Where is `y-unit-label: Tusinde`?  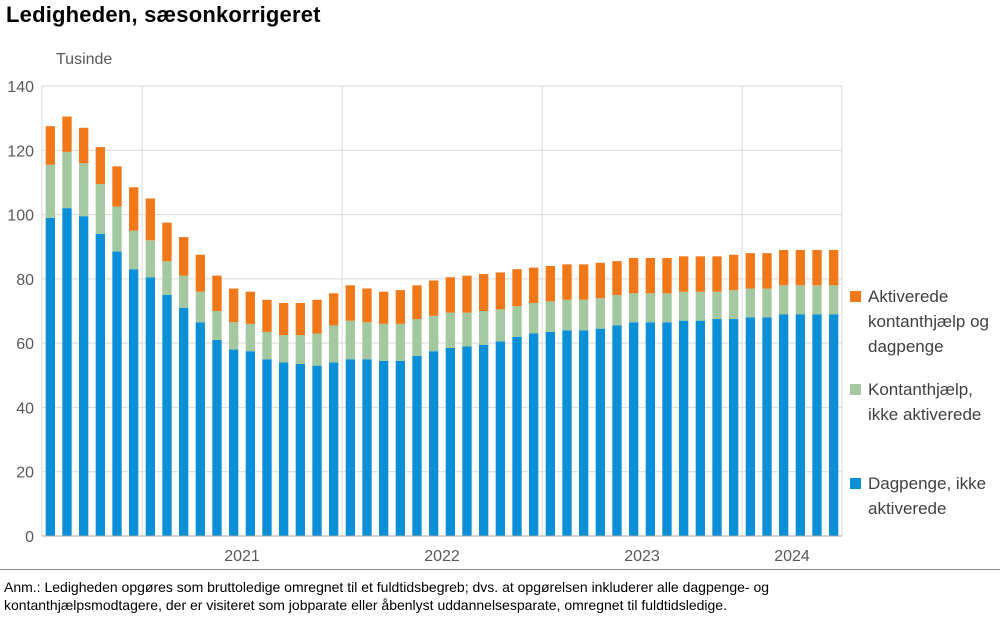
y-unit-label: Tusinde is located at coordinates (84, 59).